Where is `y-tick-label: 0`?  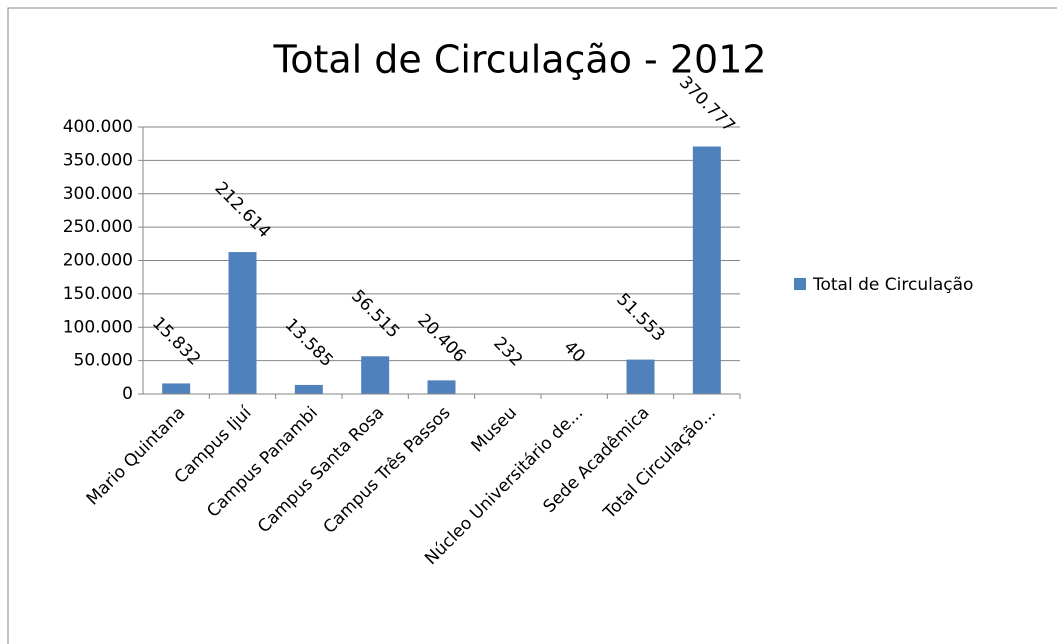 y-tick-label: 0 is located at coordinates (127, 394).